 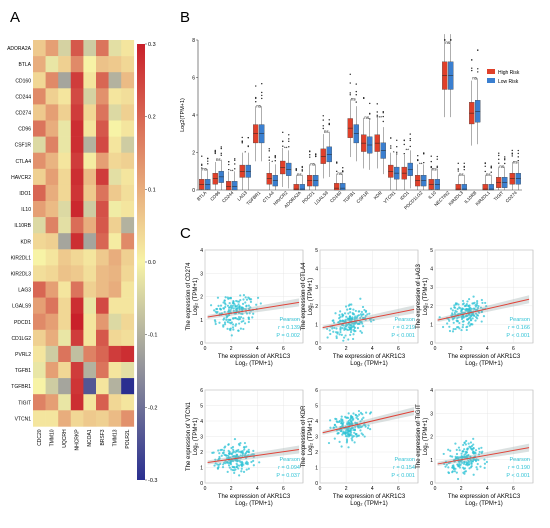 I want to click on colorbar-tick-label: 0.2, so click(x=152, y=118).